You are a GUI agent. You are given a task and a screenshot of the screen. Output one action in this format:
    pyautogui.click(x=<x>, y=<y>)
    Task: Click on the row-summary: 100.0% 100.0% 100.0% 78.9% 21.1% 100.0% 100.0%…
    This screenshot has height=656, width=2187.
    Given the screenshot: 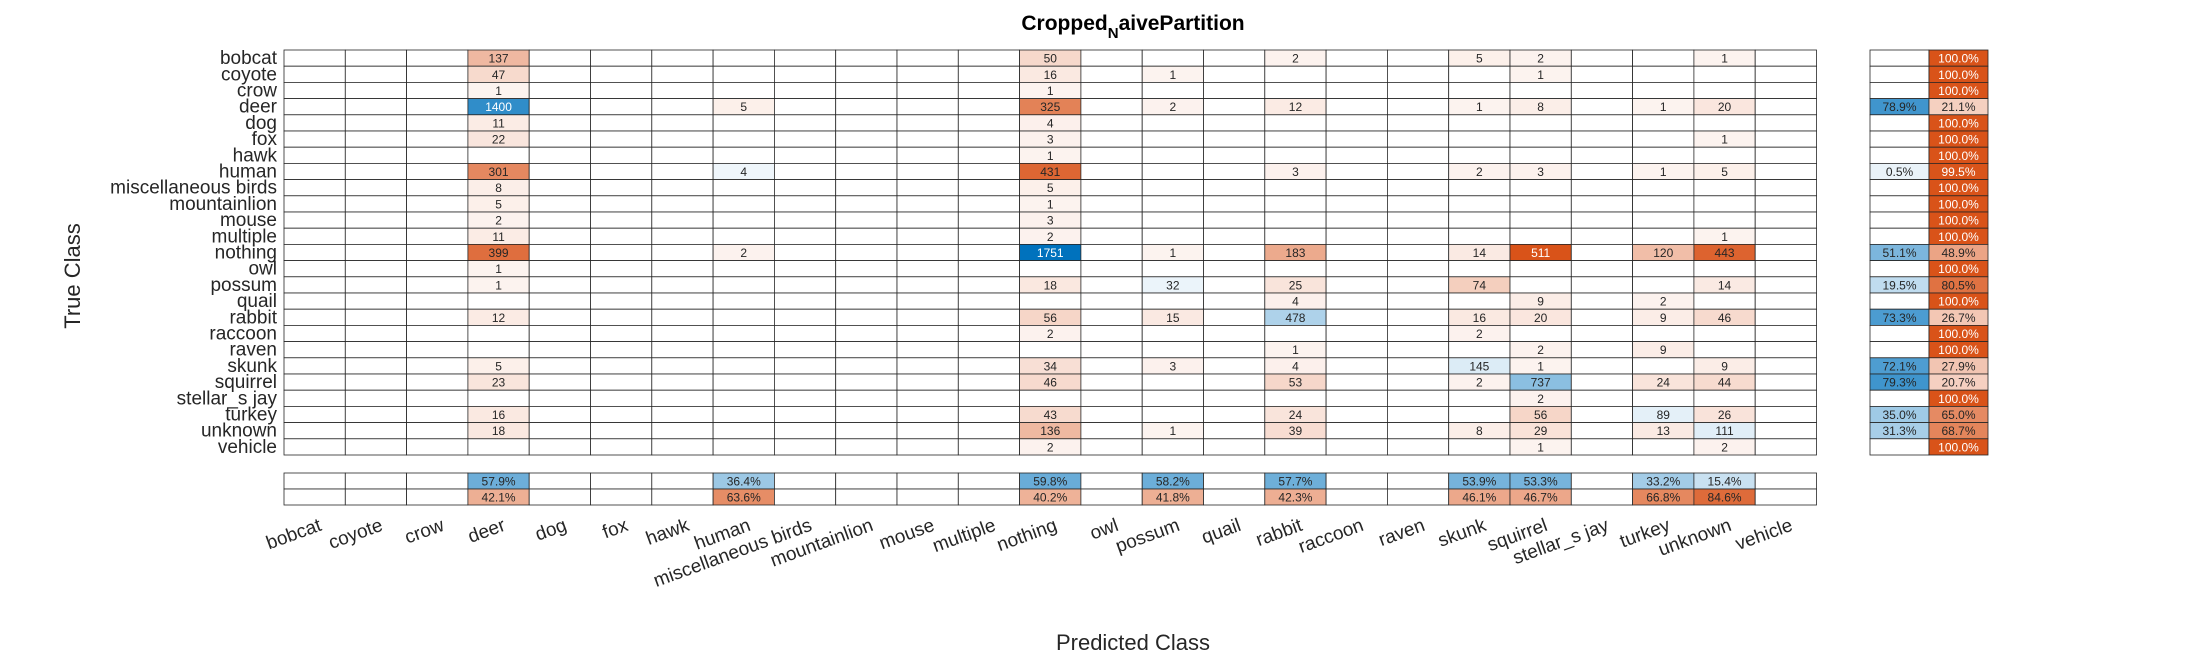 What is the action you would take?
    pyautogui.click(x=1929, y=252)
    